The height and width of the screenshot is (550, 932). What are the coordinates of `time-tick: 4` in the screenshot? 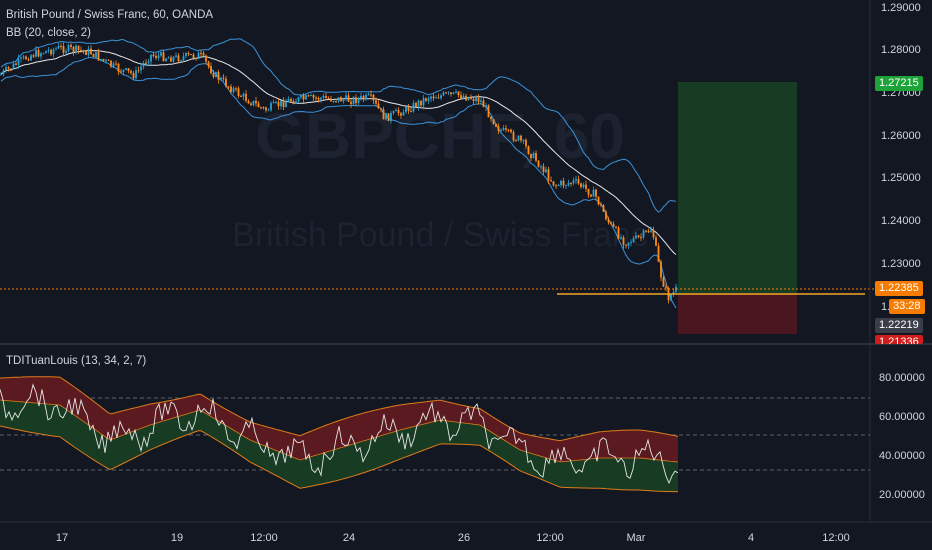 It's located at (751, 538).